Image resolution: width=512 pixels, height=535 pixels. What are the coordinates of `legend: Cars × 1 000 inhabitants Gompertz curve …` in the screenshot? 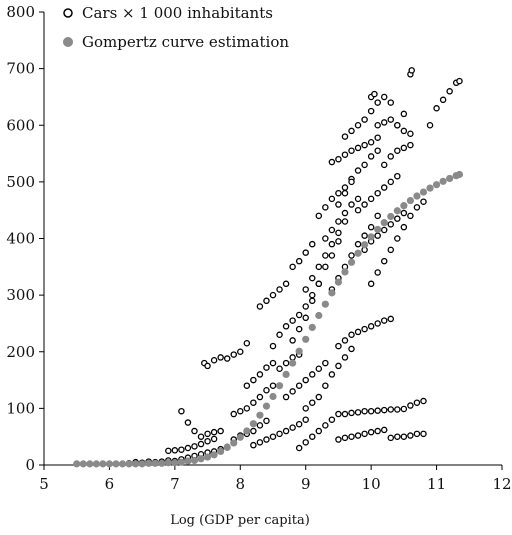 It's located at (176, 27).